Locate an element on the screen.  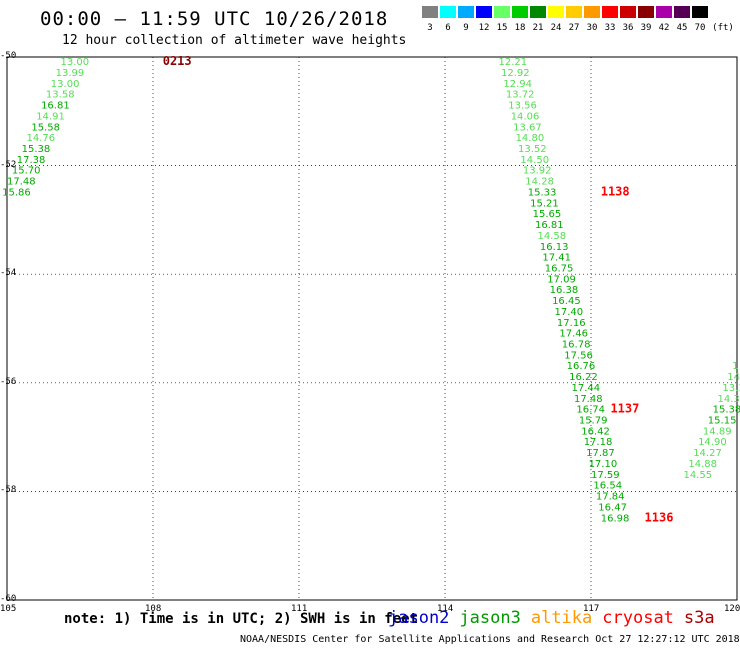
pass-time-label: 0213 is located at coordinates (177, 61).